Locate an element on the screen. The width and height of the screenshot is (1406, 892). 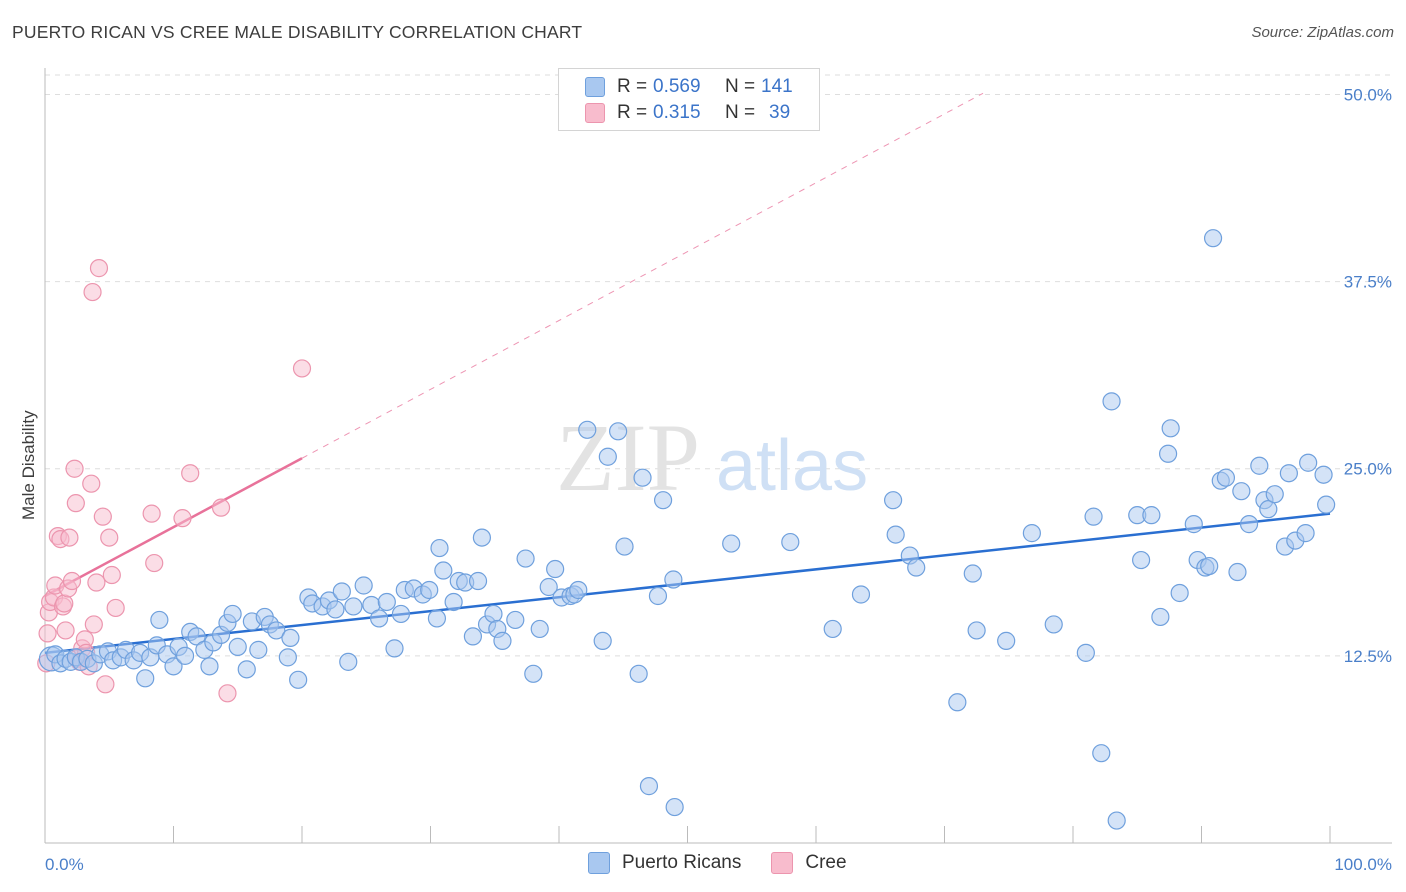
bottom-legend-swatch-blue is located at coordinates (599, 863).